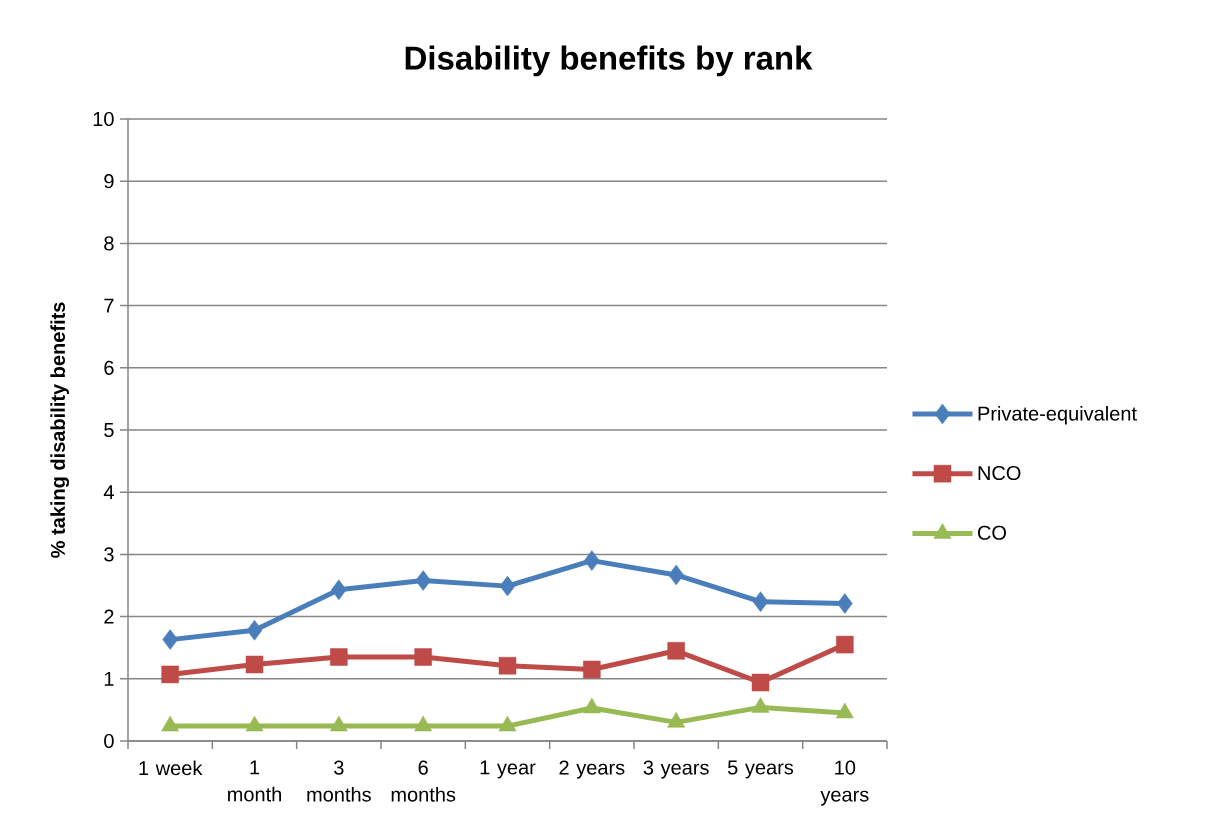  Describe the element at coordinates (339, 781) in the screenshot. I see `x-tick-label: 3 months` at that location.